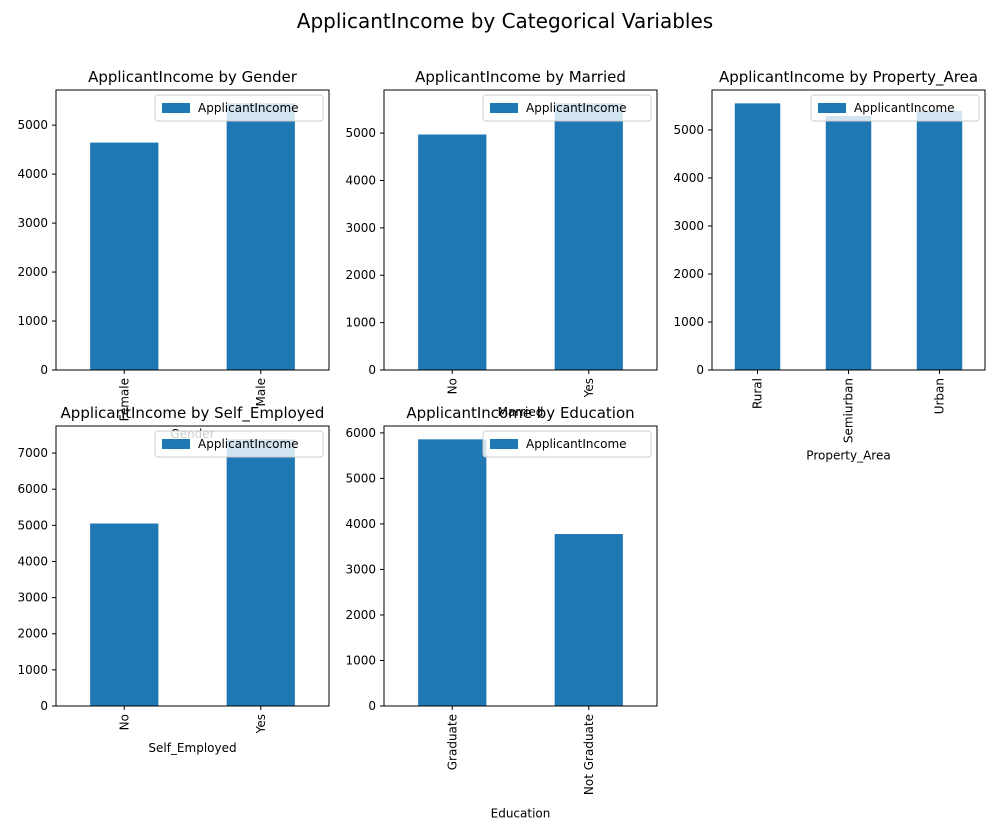  Describe the element at coordinates (589, 754) in the screenshot. I see `x-tick-label: Not Graduate` at that location.